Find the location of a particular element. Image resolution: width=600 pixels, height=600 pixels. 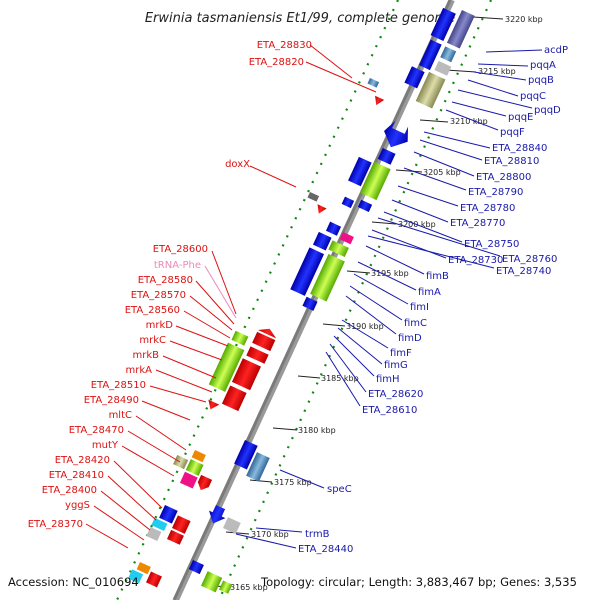

gene-label-fimH: fimH is located at coordinates (388, 379).